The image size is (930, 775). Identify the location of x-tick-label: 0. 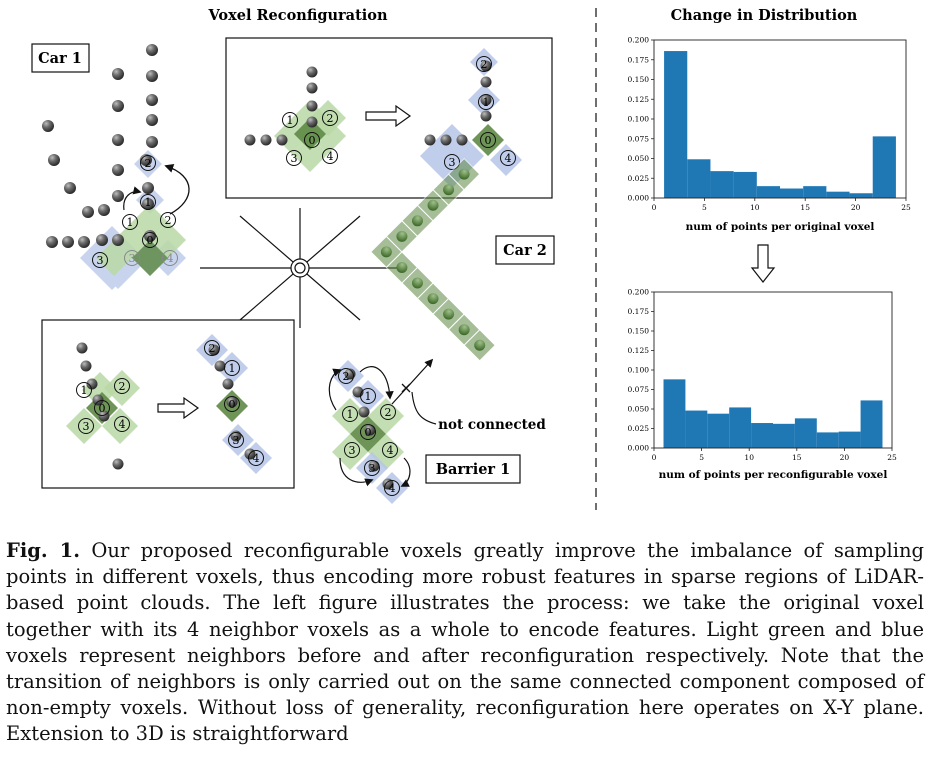
(654, 207).